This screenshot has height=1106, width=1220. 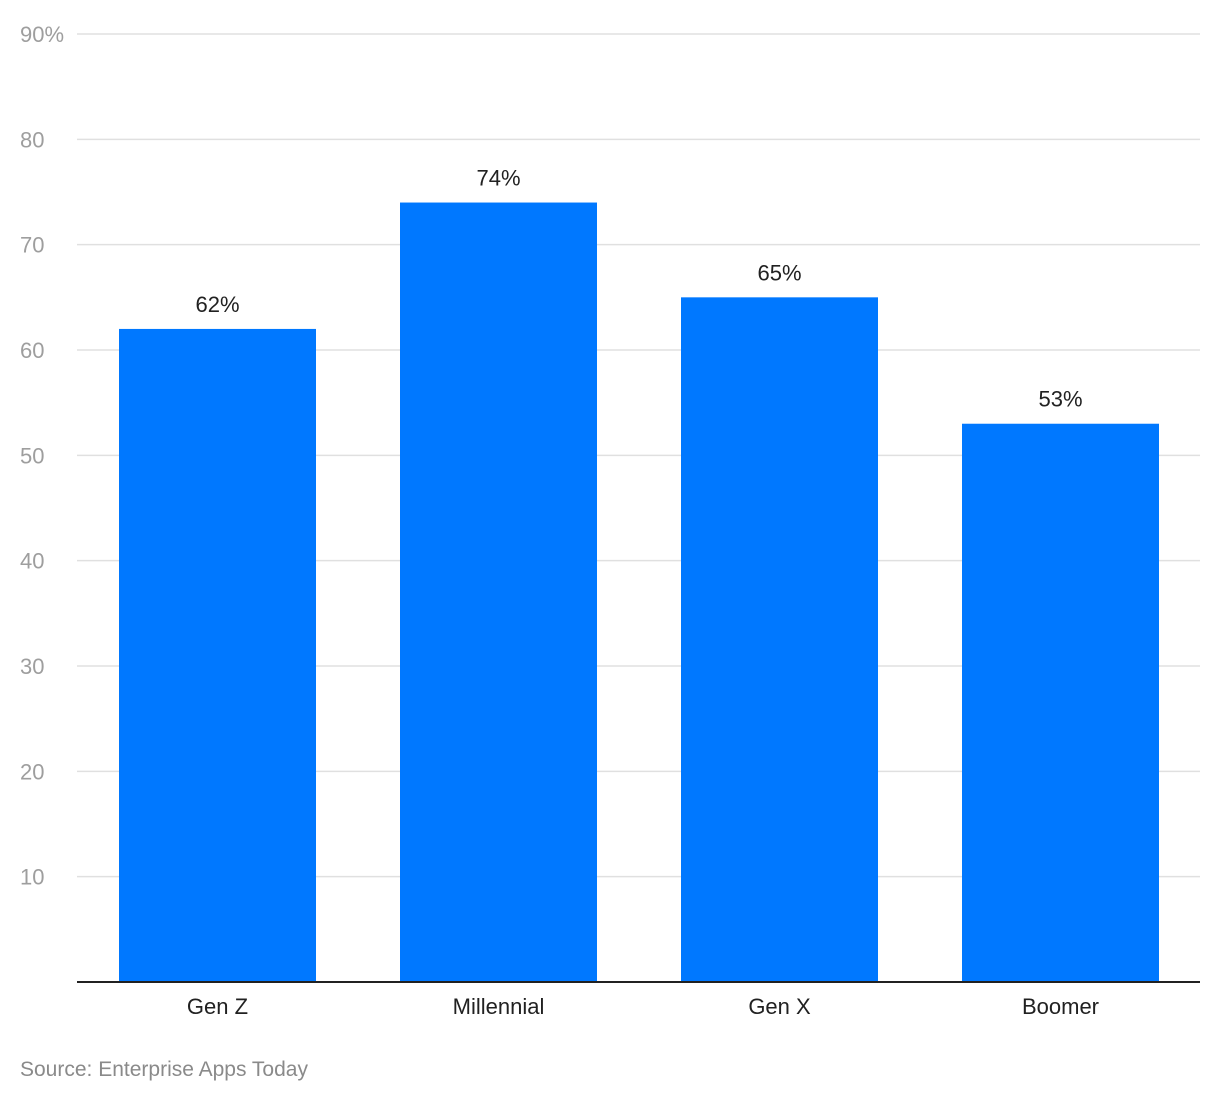 What do you see at coordinates (1060, 1006) in the screenshot?
I see `x-tick-label: Boomer` at bounding box center [1060, 1006].